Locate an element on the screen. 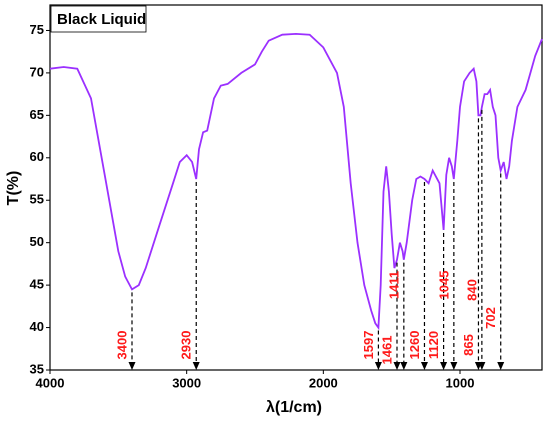  x-axis-label: λ(1/cm) is located at coordinates (294, 407).